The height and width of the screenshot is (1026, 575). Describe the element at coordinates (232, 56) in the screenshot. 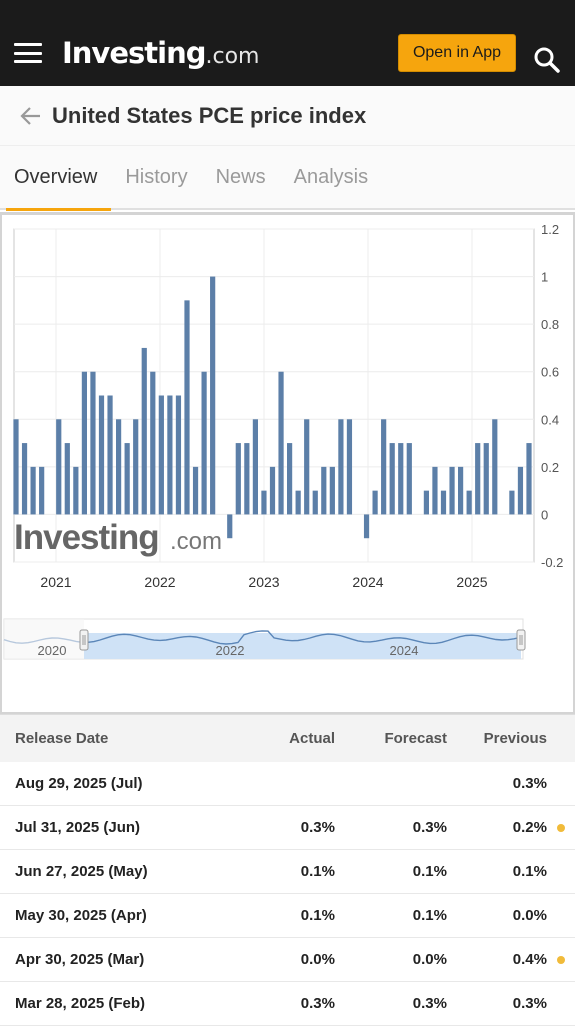

I see `logo-tld: .com` at that location.